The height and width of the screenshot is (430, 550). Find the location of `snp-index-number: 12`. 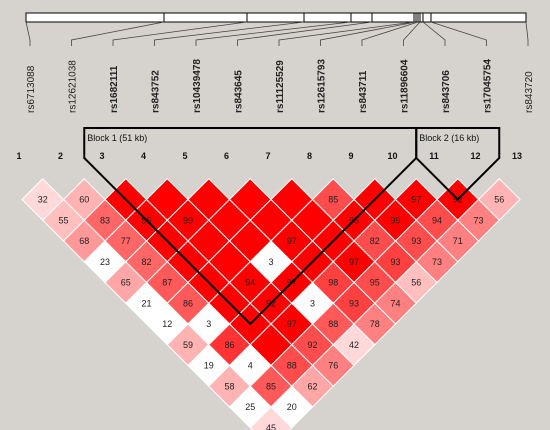

snp-index-number: 12 is located at coordinates (475, 156).